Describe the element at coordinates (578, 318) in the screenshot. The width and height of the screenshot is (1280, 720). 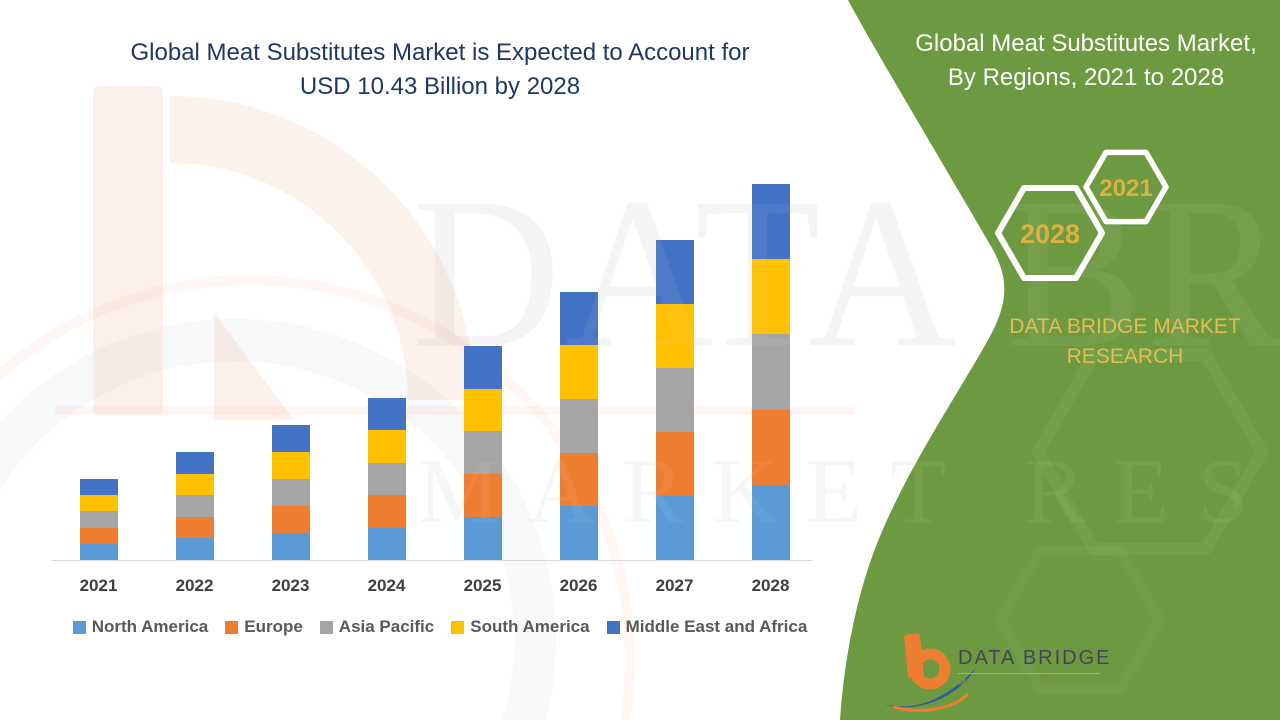
I see `bar-segment-2026-middle-east-and-africa` at that location.